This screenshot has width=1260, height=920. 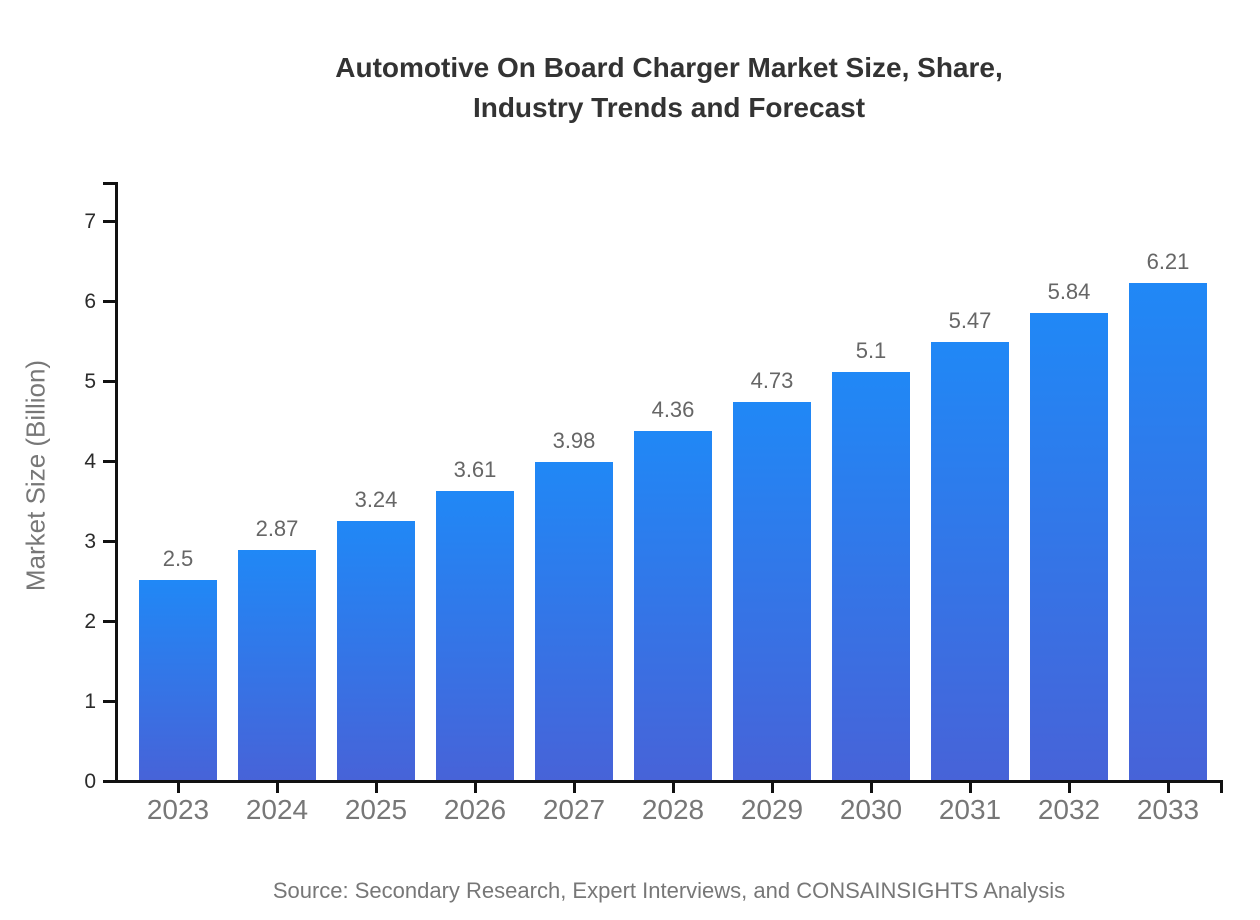 What do you see at coordinates (1168, 809) in the screenshot?
I see `x-tick-label-2033: 2033` at bounding box center [1168, 809].